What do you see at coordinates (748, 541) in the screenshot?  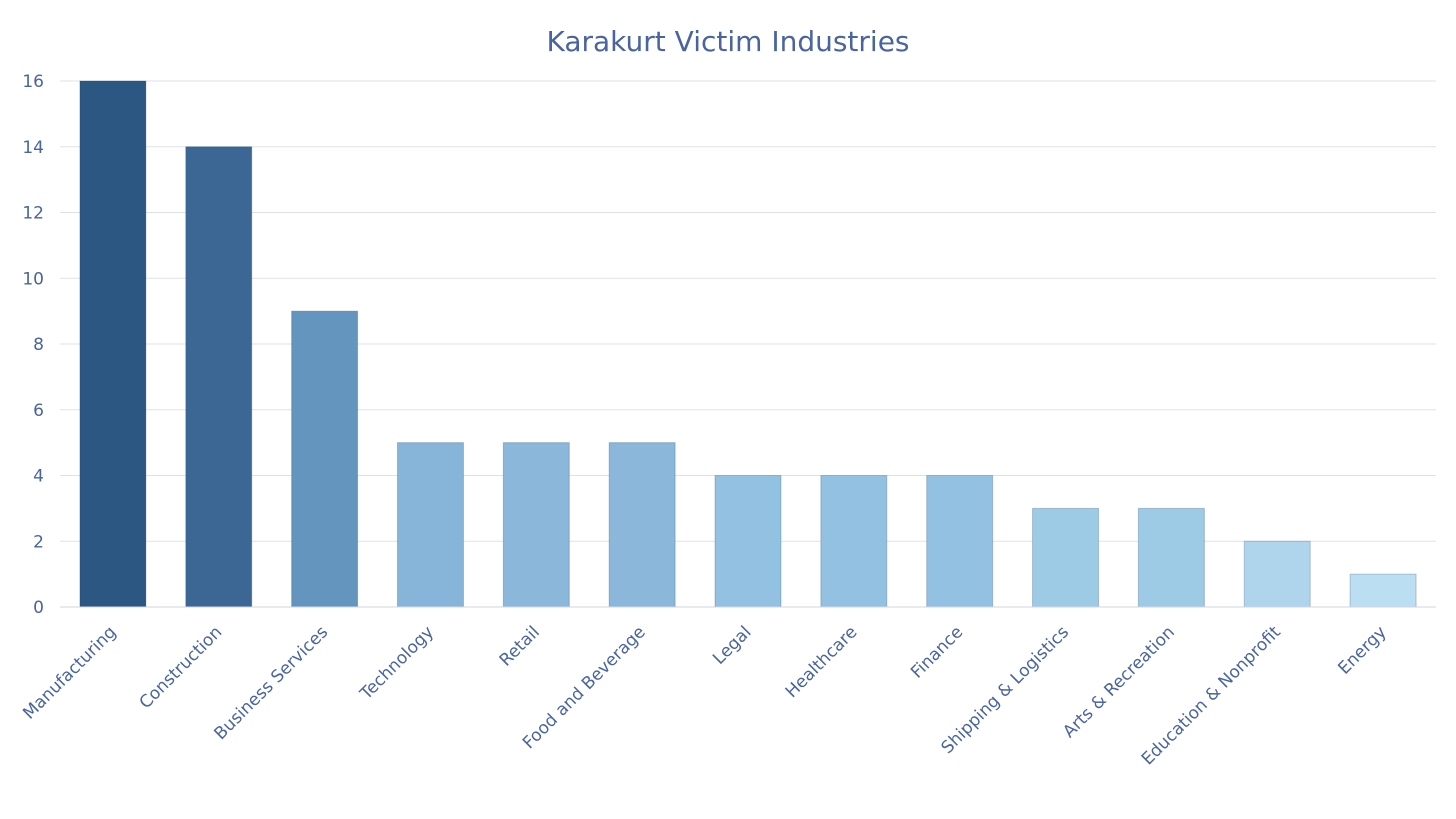 I see `bar-legal` at bounding box center [748, 541].